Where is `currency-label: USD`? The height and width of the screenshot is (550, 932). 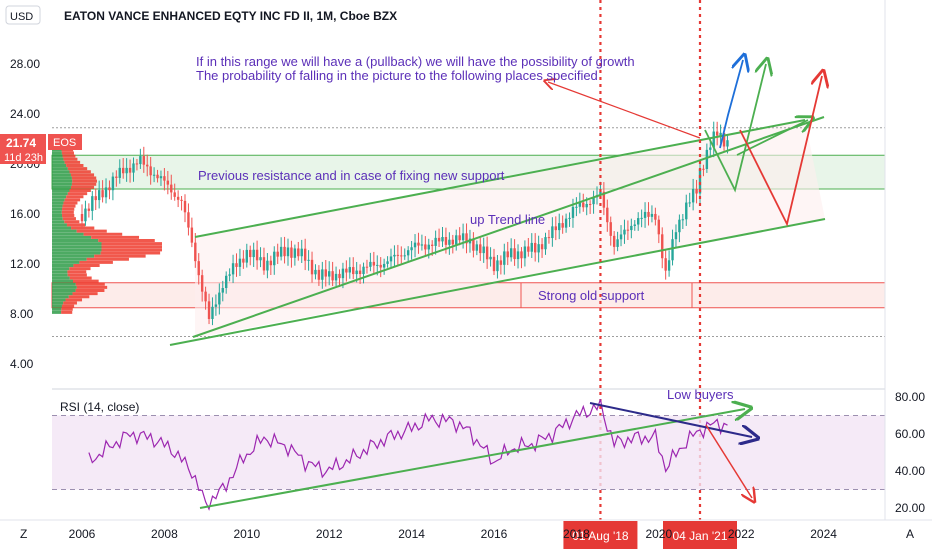 currency-label: USD is located at coordinates (21, 17).